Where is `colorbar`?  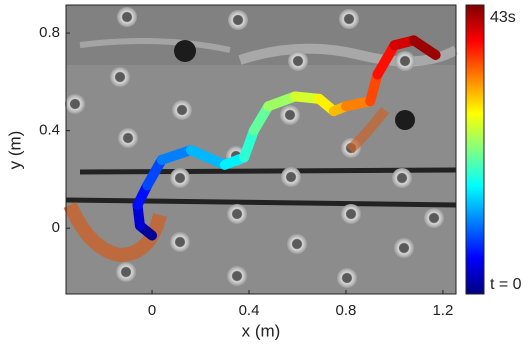
colorbar is located at coordinates (475, 149).